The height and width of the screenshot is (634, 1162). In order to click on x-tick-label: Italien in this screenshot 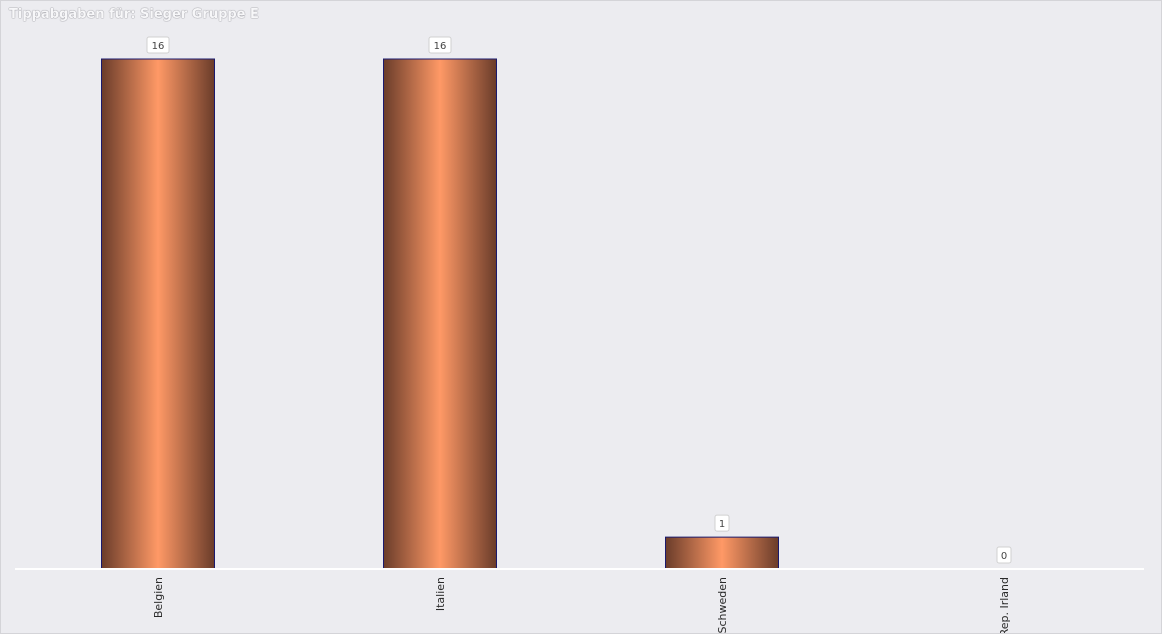, I will do `click(440, 594)`.